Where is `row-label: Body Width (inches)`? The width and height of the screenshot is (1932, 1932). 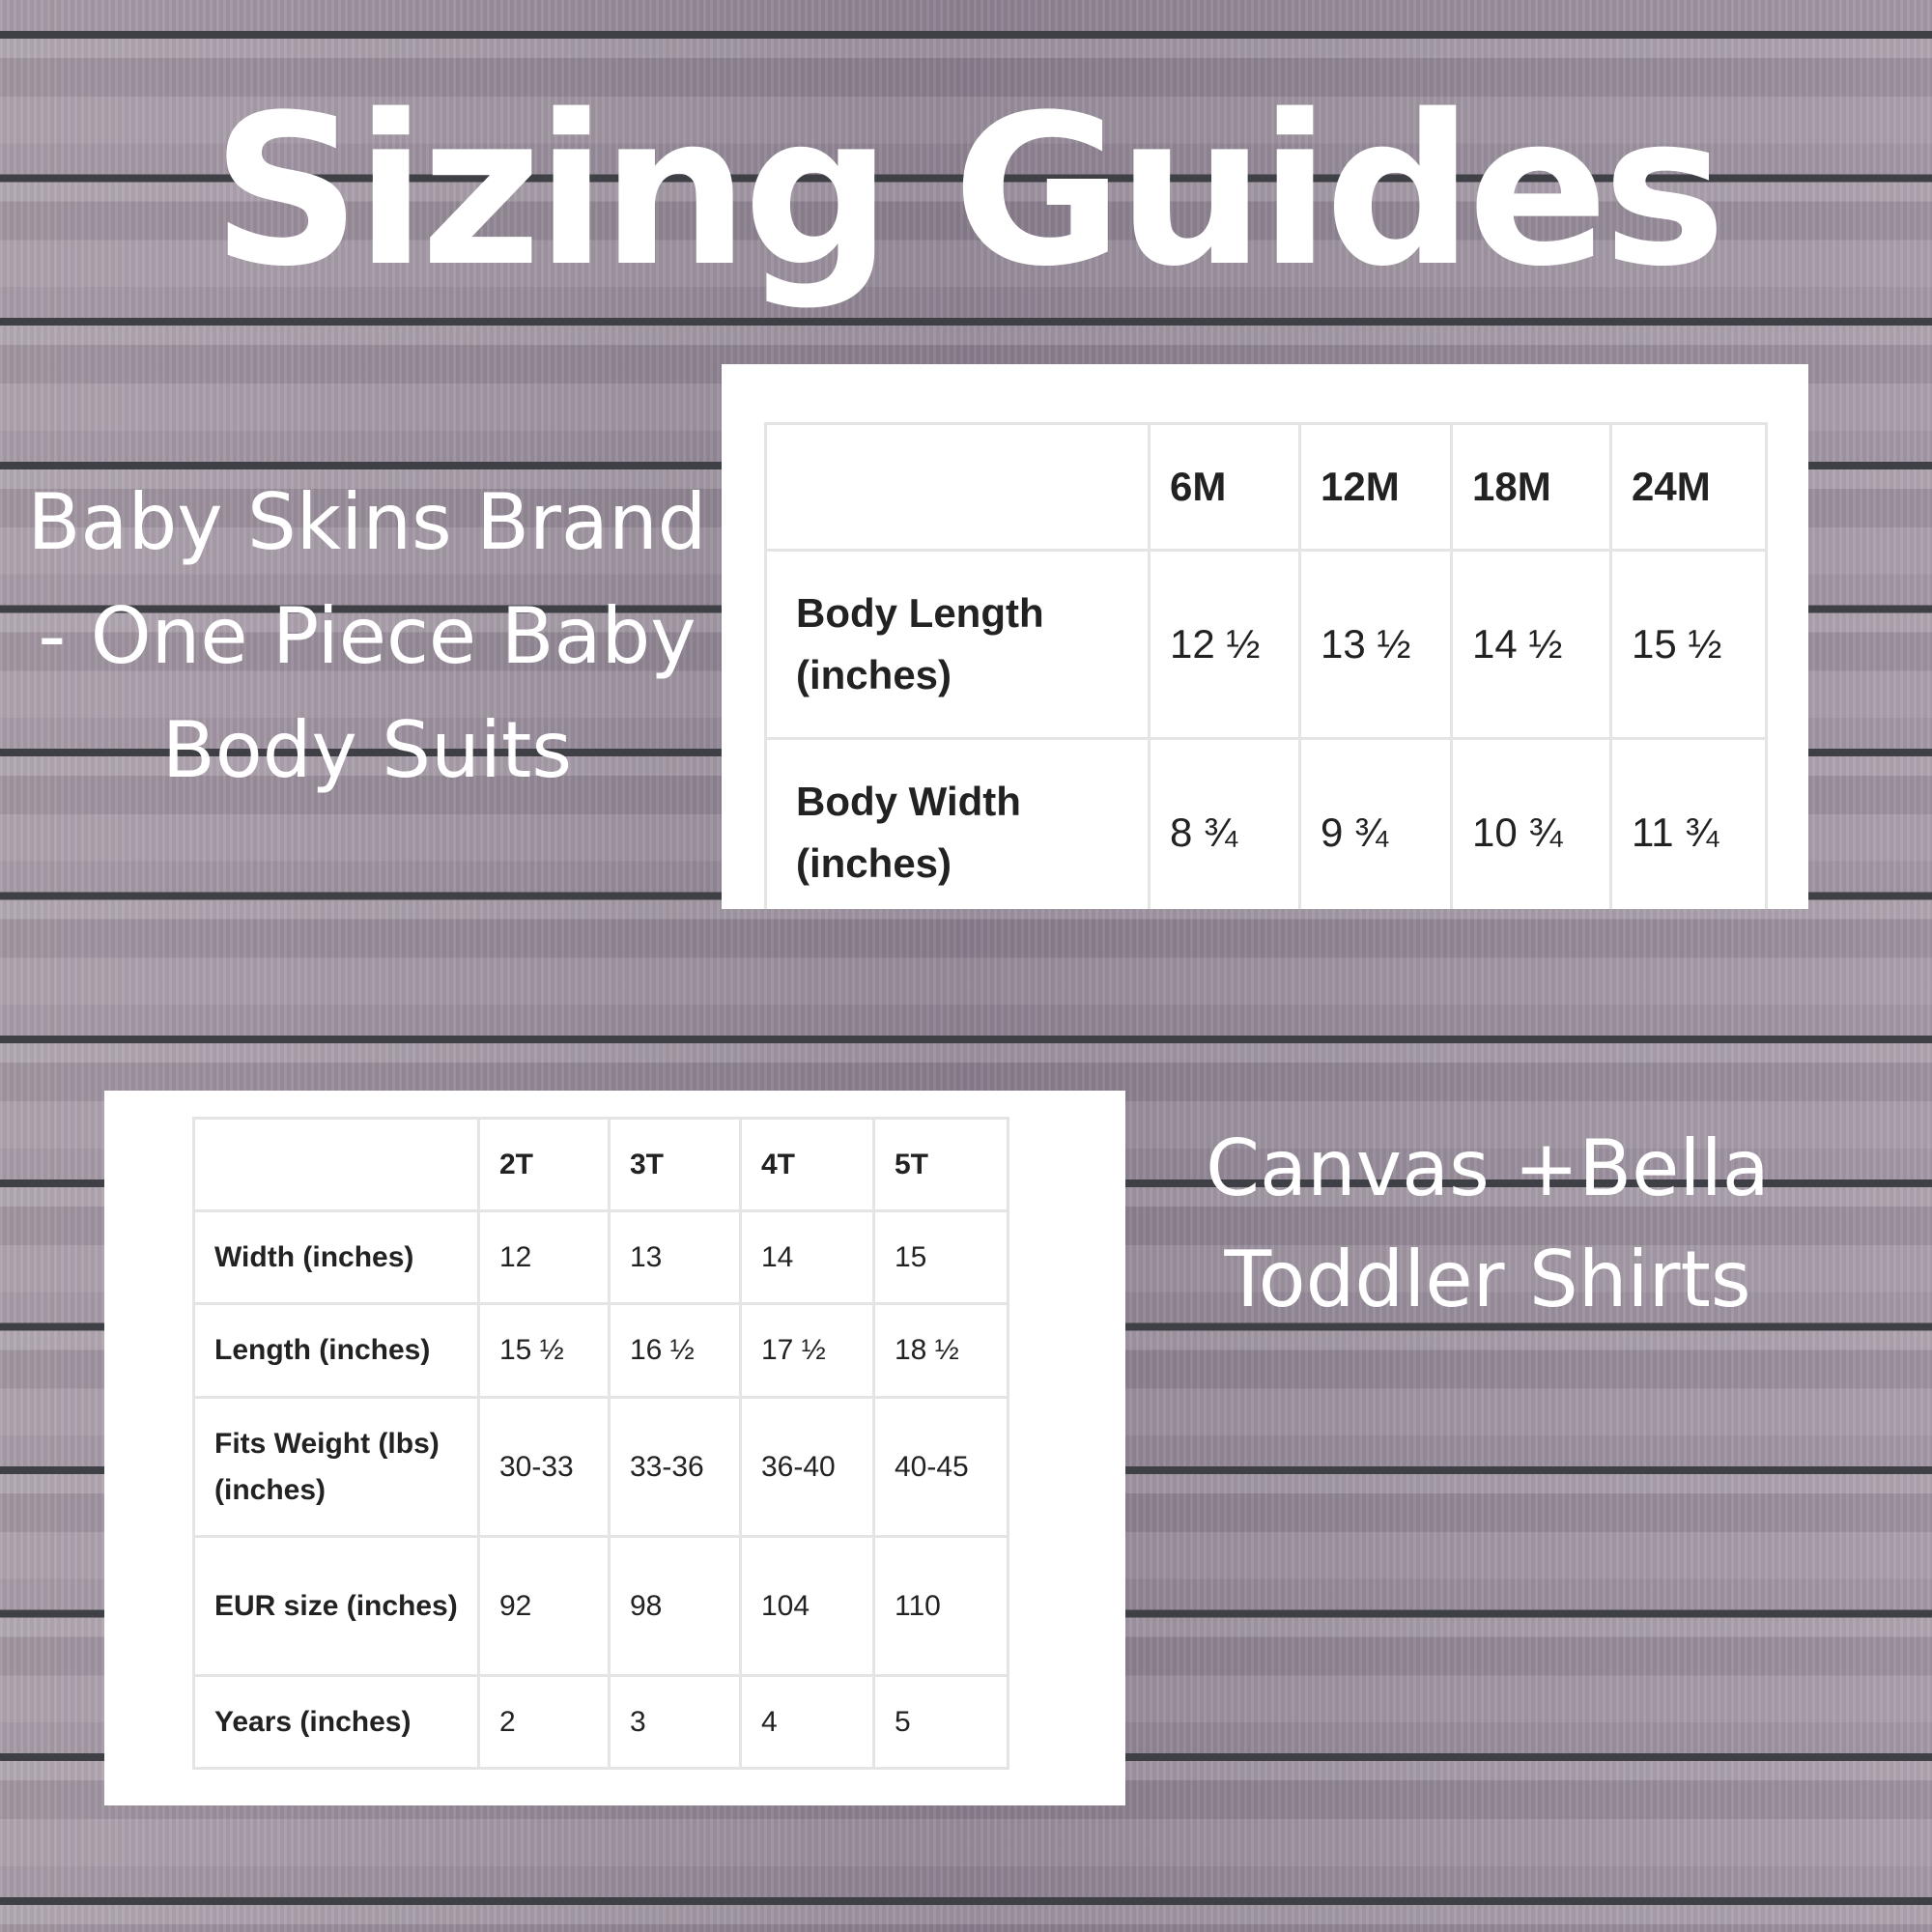
row-label: Body Width (inches) is located at coordinates (957, 823).